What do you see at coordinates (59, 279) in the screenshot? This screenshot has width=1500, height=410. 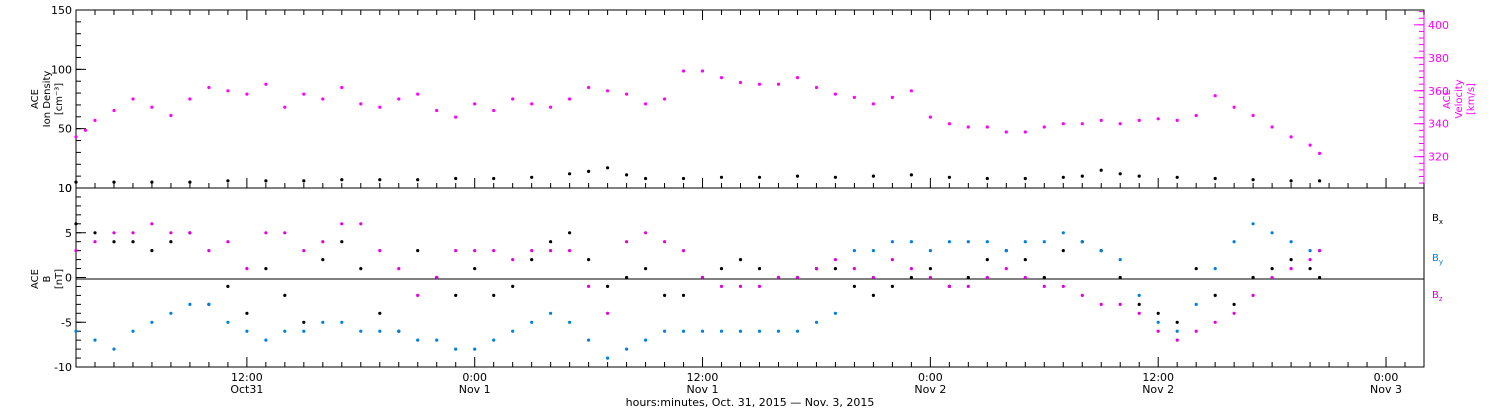 I see `bottom-ylabel-line3: [nT]` at bounding box center [59, 279].